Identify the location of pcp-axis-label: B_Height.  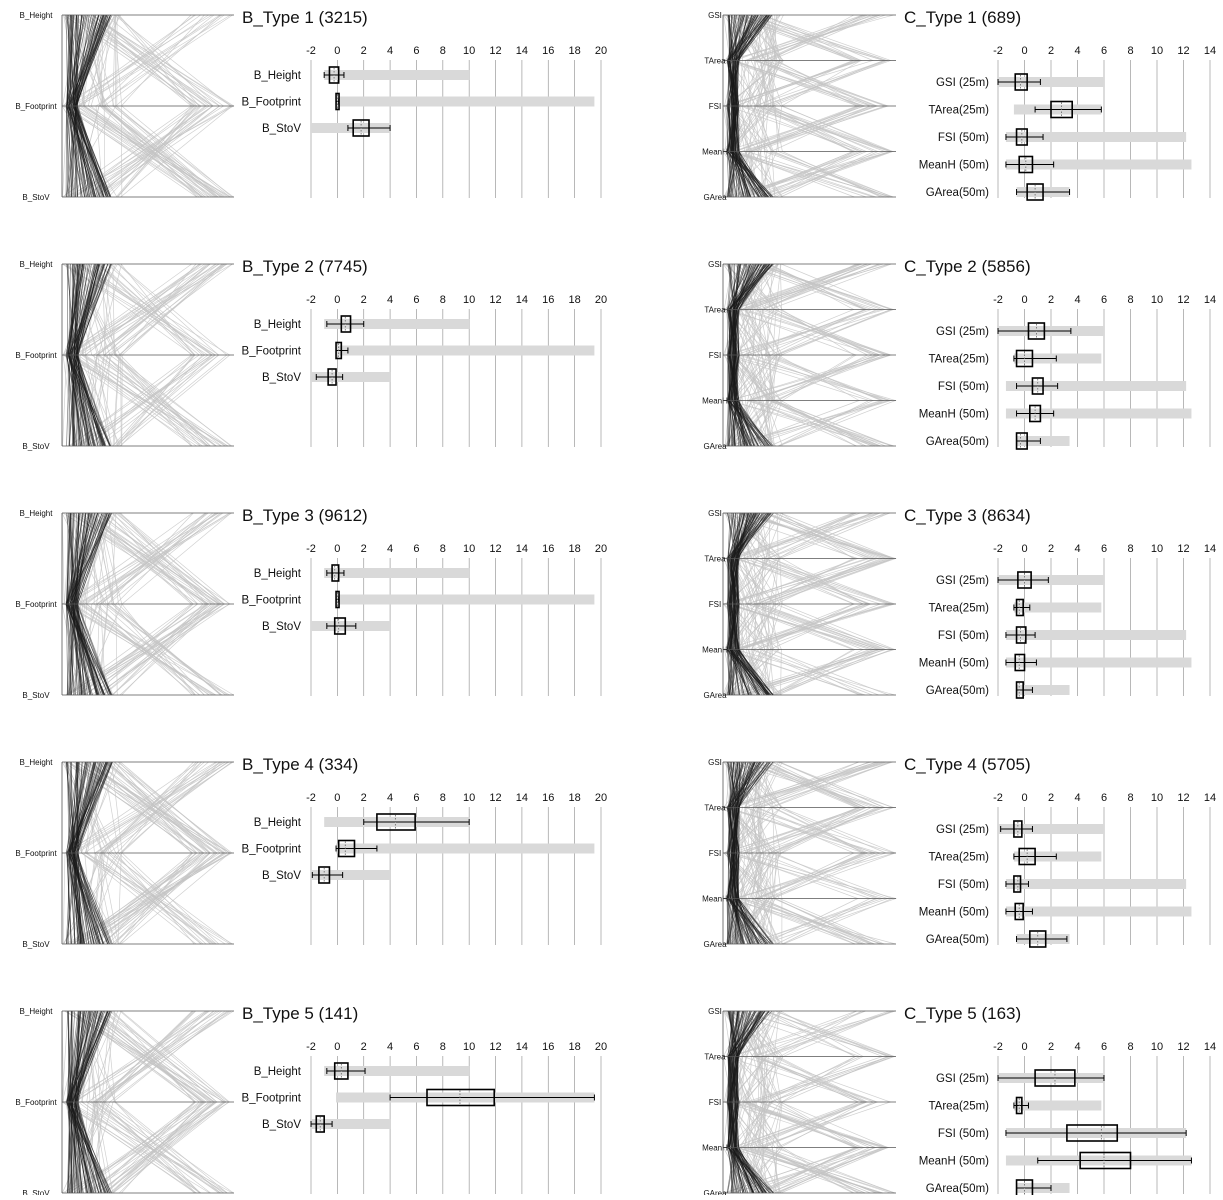
(37, 513).